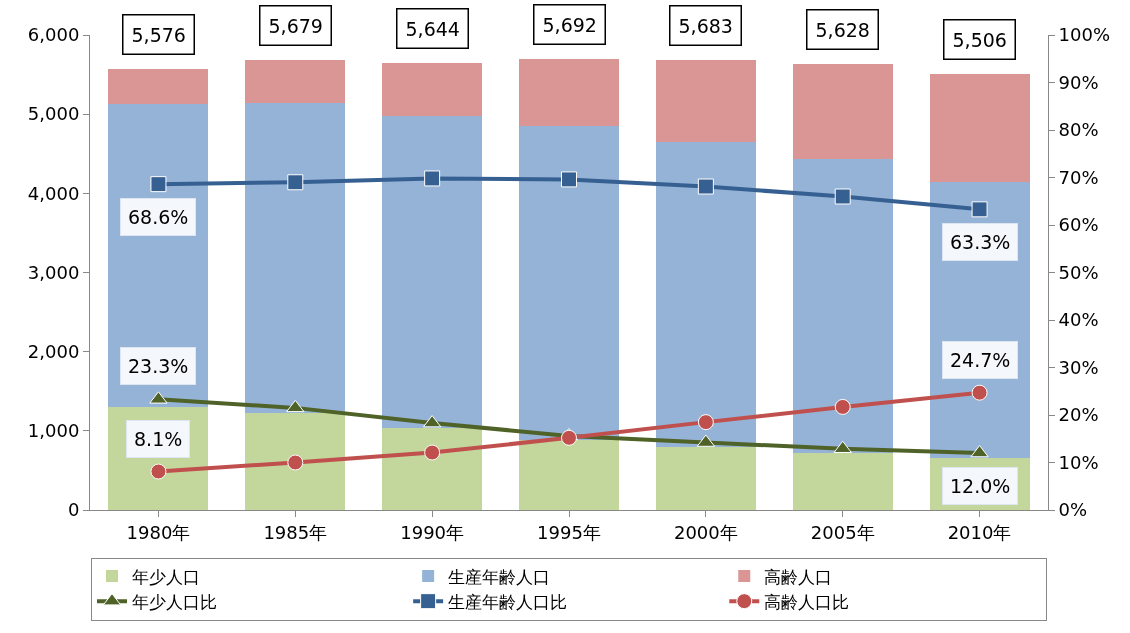 The height and width of the screenshot is (633, 1130). I want to click on legend-label: 高齢人口比, so click(807, 601).